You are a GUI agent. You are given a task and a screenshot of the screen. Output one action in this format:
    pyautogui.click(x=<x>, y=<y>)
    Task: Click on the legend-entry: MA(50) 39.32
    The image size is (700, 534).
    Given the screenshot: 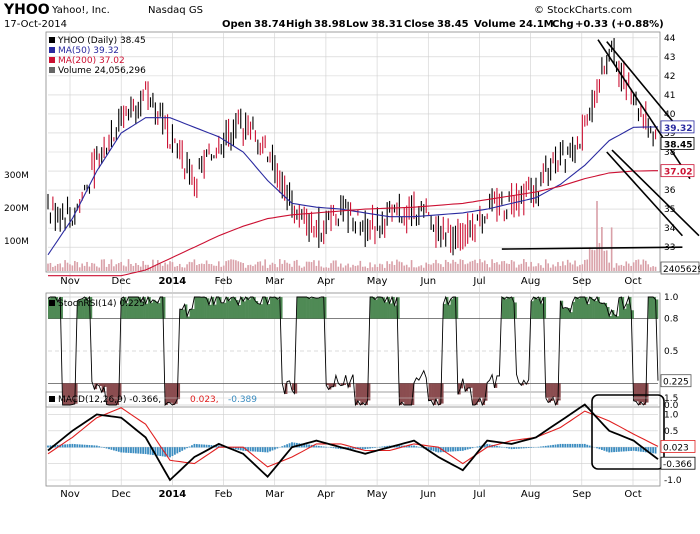 What is the action you would take?
    pyautogui.click(x=88, y=51)
    